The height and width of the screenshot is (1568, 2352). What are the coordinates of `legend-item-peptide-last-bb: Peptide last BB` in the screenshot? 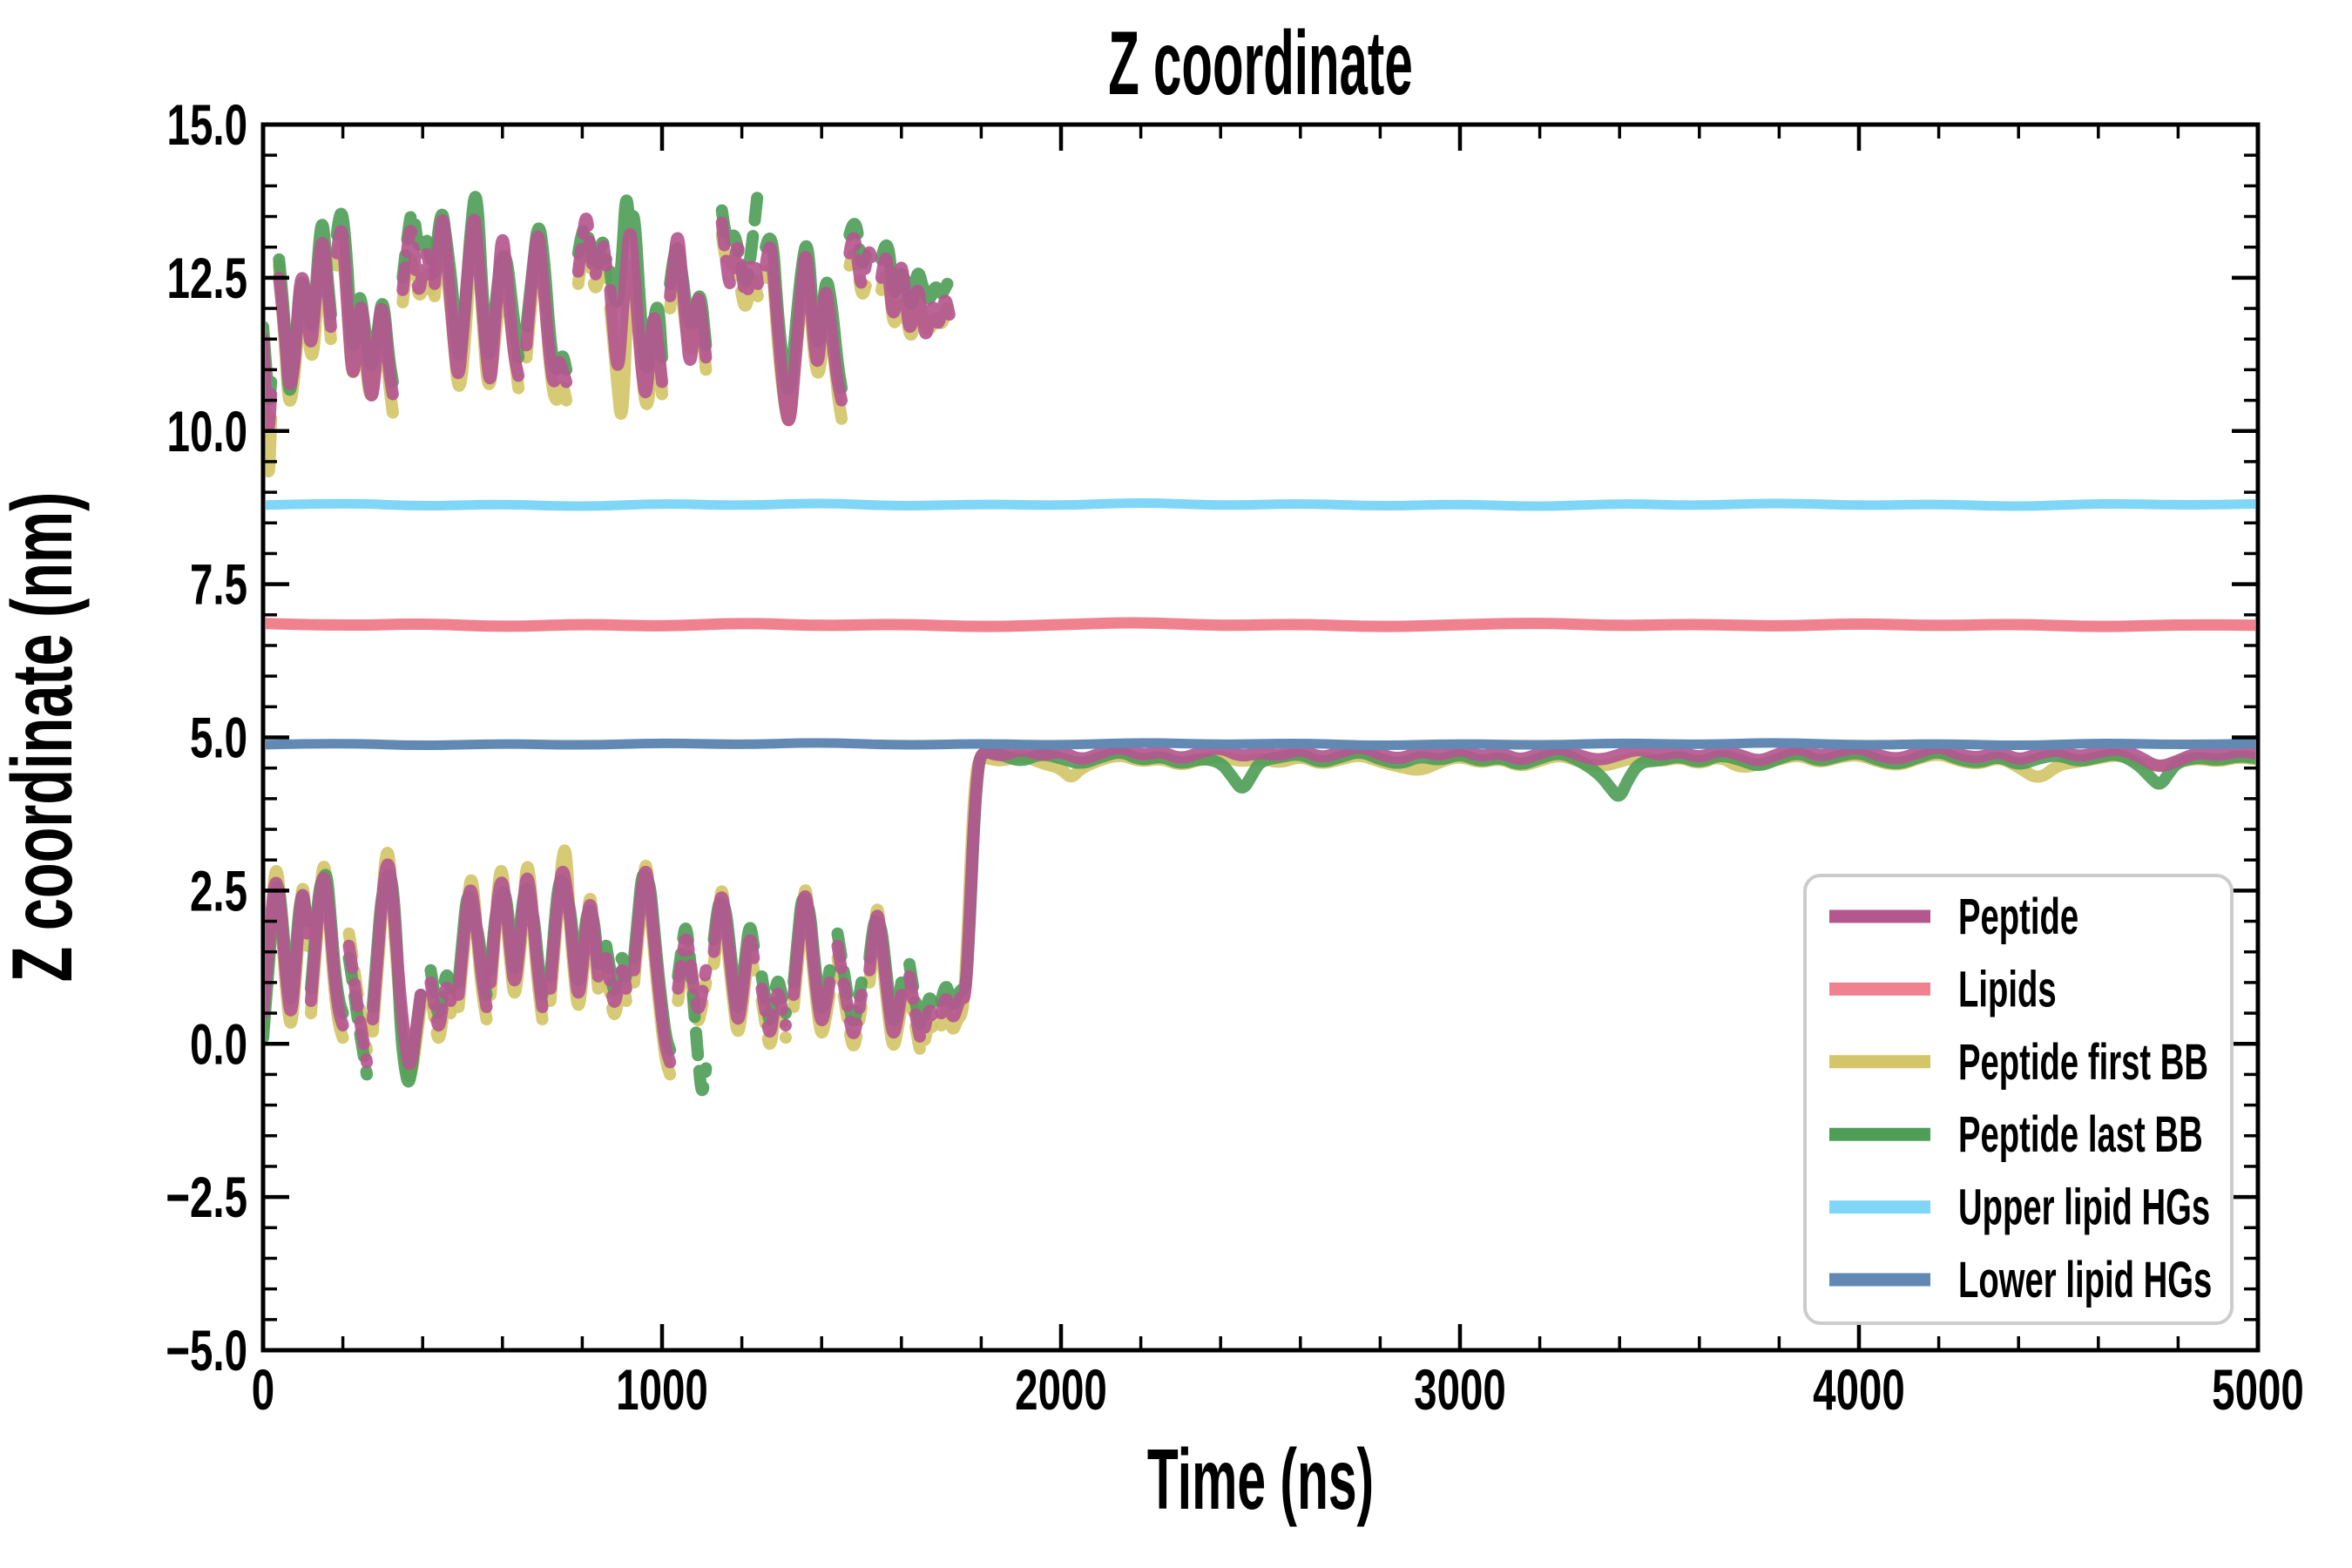 It's located at (2016, 1135).